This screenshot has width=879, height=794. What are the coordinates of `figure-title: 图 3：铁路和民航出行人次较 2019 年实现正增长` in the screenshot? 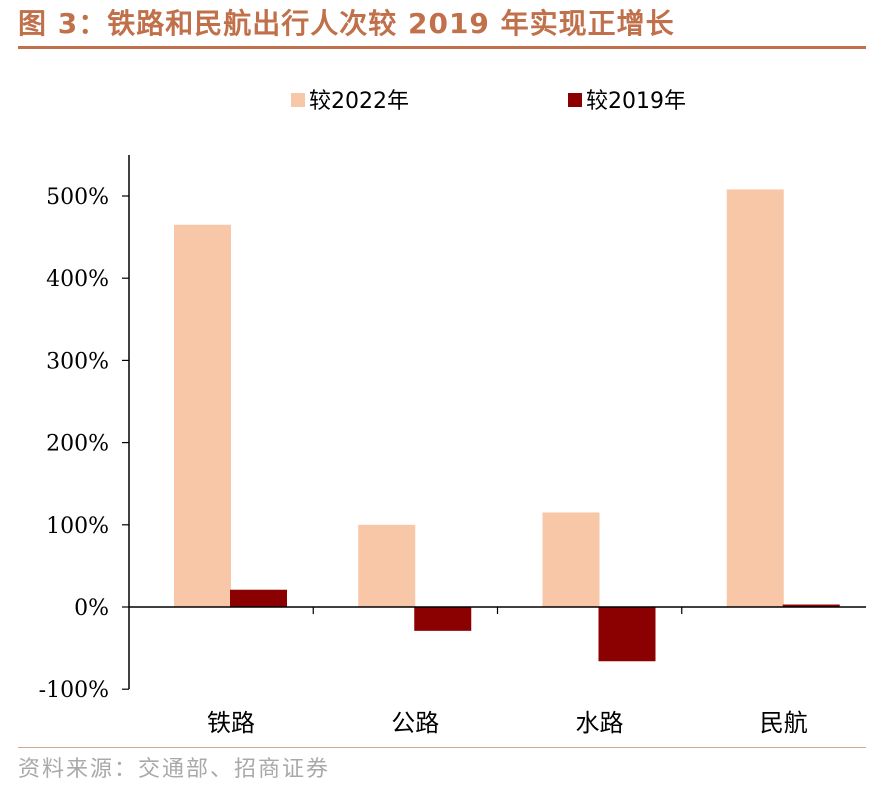 It's located at (346, 23).